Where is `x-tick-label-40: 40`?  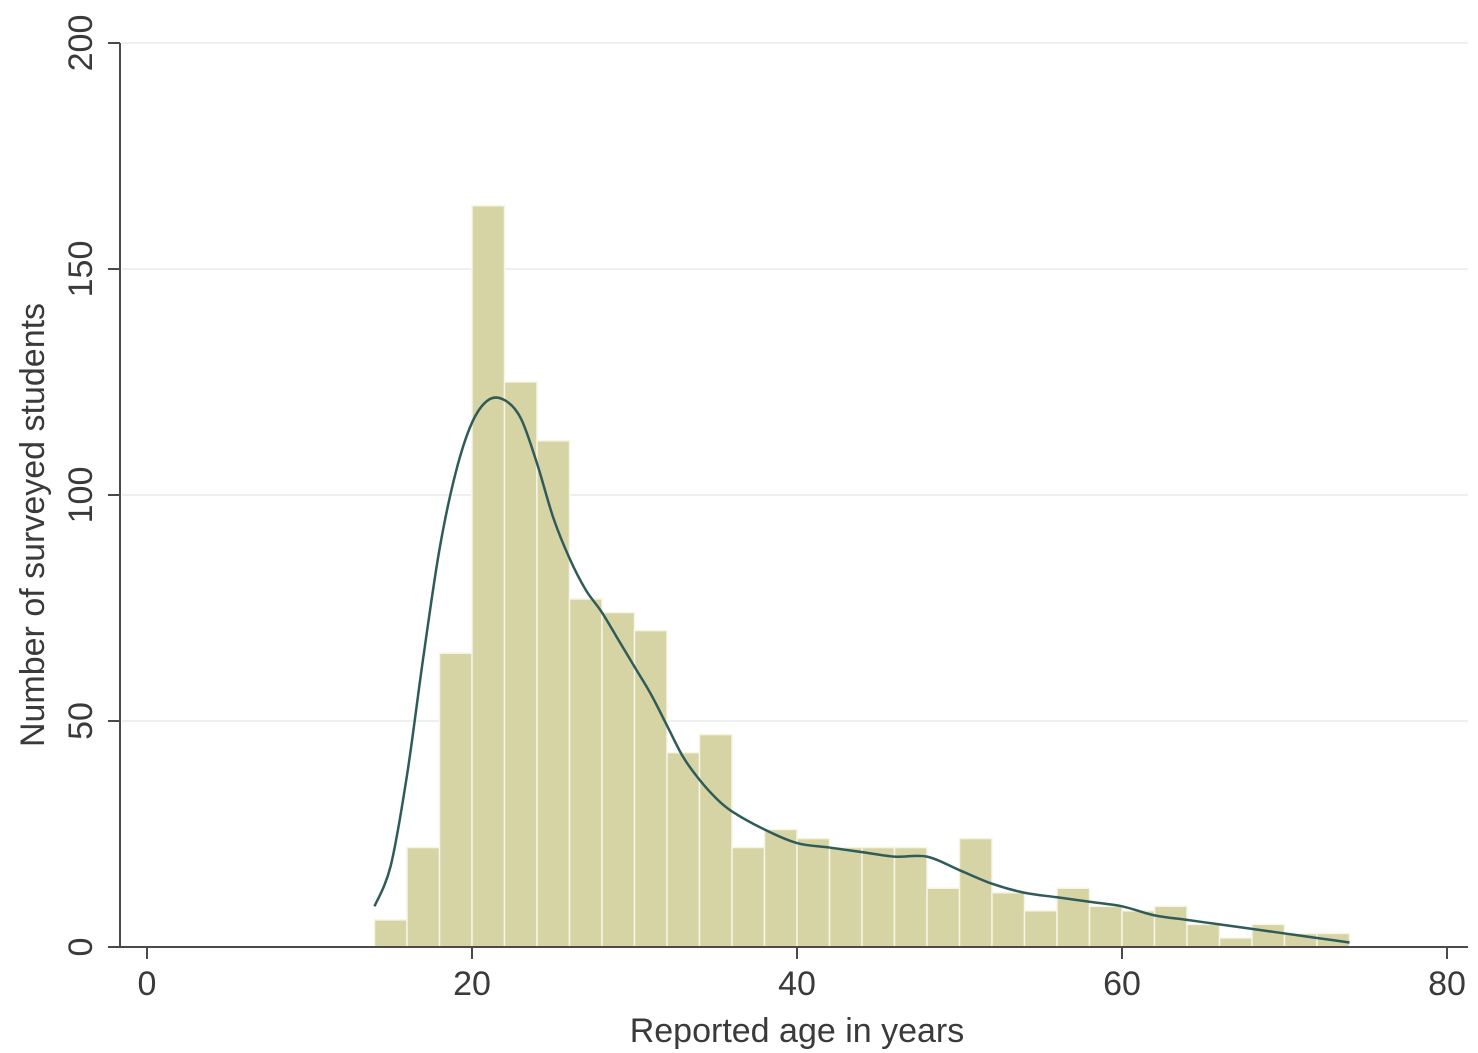
x-tick-label-40: 40 is located at coordinates (797, 984).